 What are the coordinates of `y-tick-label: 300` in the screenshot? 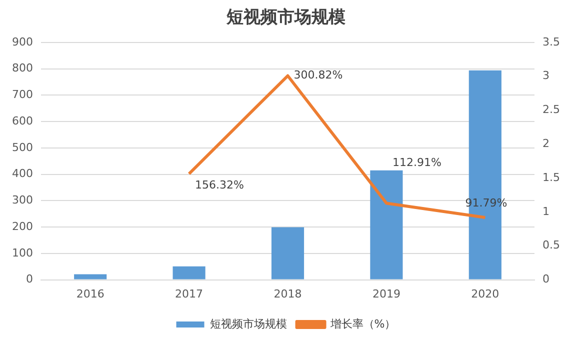 It's located at (22, 200).